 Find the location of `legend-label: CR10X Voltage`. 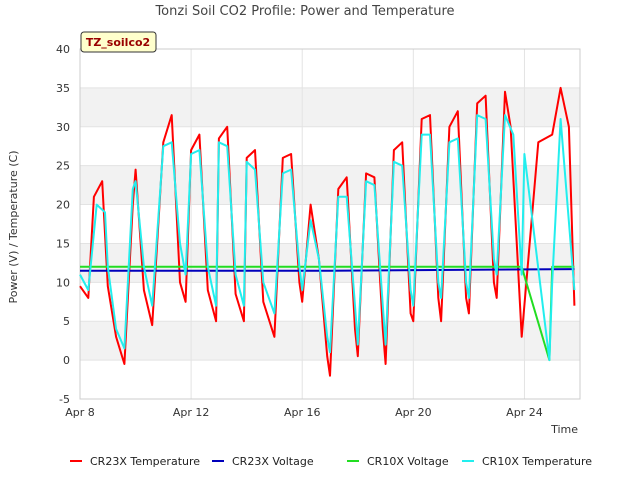

legend-label: CR10X Voltage is located at coordinates (408, 461).